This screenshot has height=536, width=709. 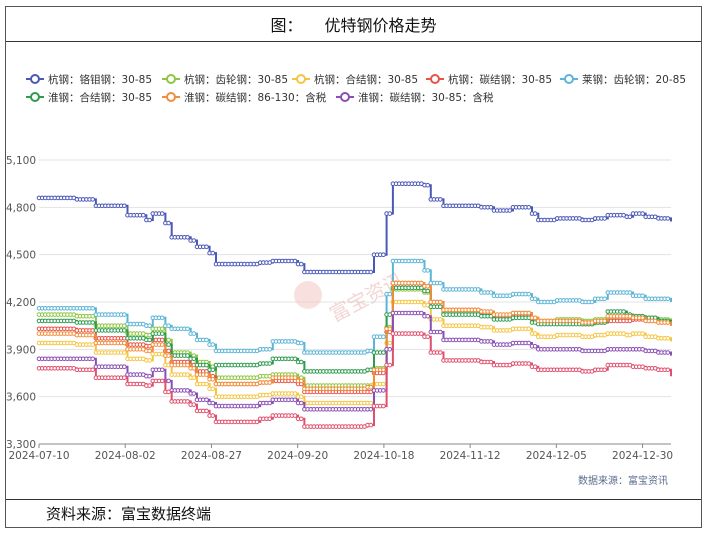 I want to click on legend-label: 杭钢：铬钼钢：30-85, so click(x=100, y=79).